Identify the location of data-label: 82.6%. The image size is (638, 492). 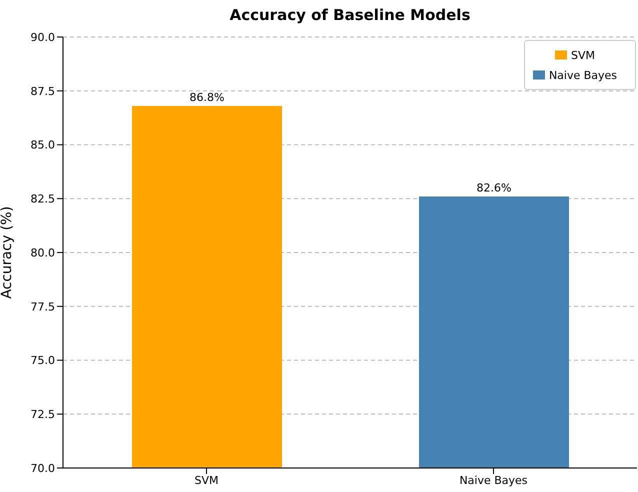
(494, 187).